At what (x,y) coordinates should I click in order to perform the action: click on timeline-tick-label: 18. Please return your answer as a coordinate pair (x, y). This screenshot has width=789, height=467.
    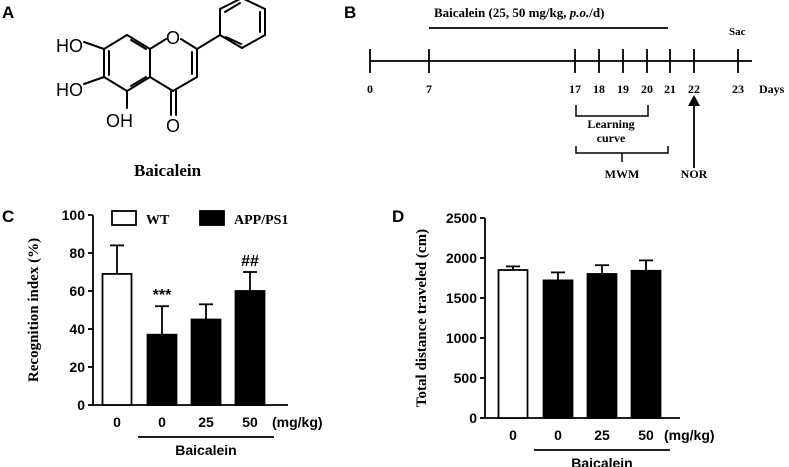
    Looking at the image, I should click on (599, 89).